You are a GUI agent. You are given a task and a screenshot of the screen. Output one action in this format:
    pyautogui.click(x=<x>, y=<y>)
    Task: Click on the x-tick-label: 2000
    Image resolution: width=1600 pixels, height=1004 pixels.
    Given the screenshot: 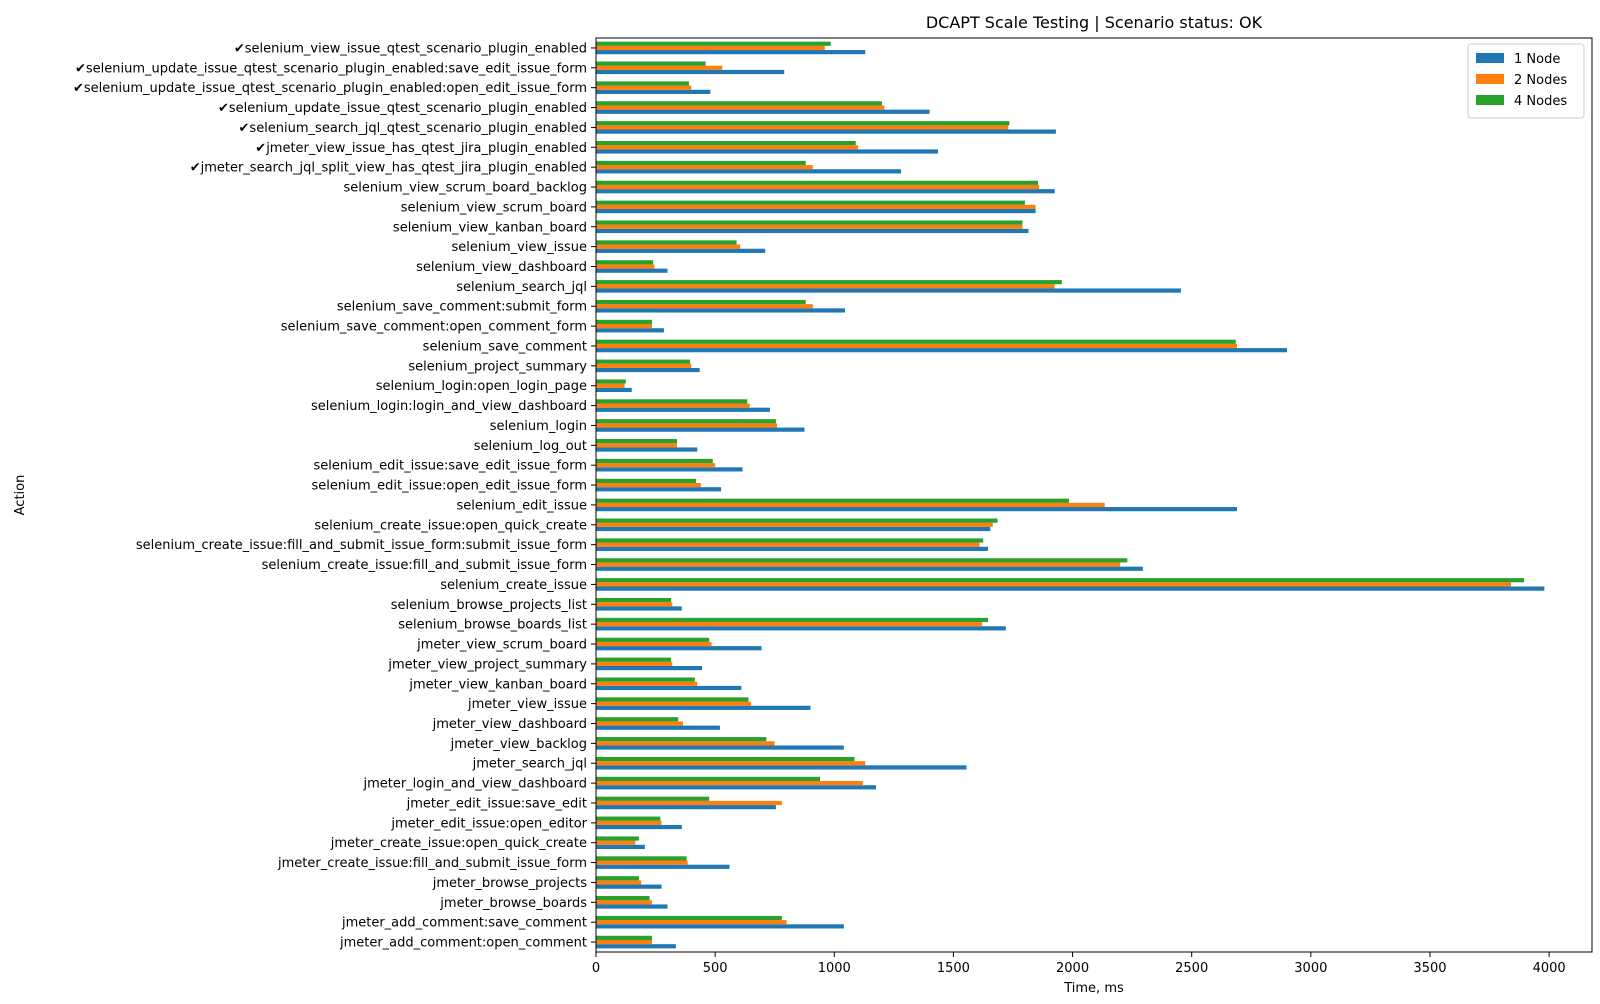 What is the action you would take?
    pyautogui.click(x=1072, y=968)
    